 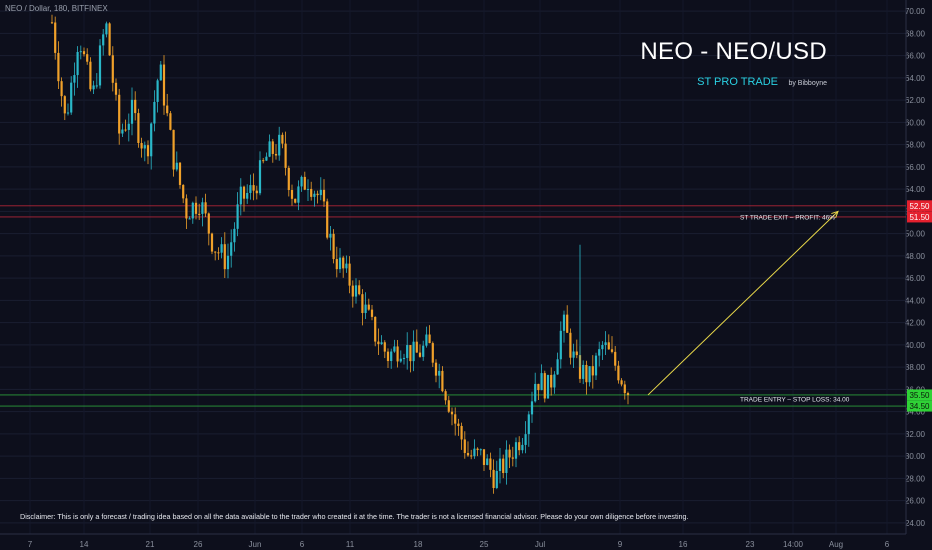 What do you see at coordinates (738, 82) in the screenshot?
I see `subtitle: ST PRO TRADE` at bounding box center [738, 82].